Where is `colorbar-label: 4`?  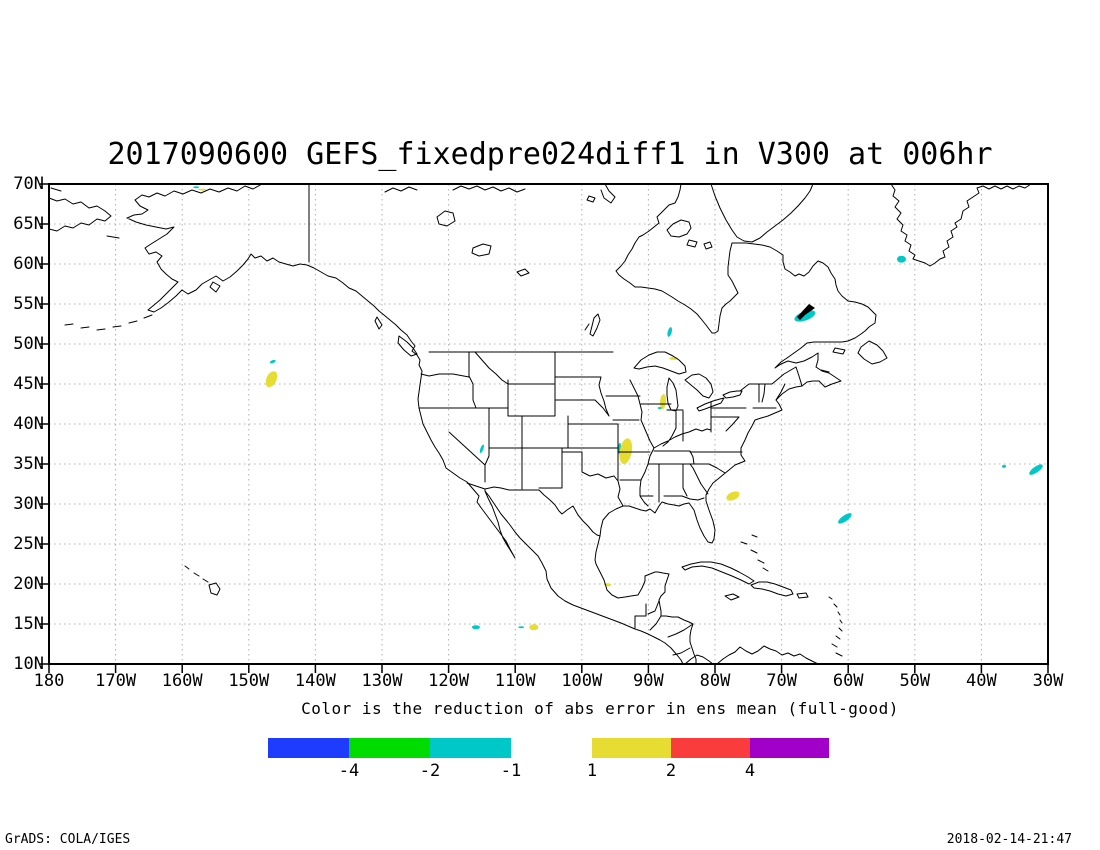 colorbar-label: 4 is located at coordinates (750, 771).